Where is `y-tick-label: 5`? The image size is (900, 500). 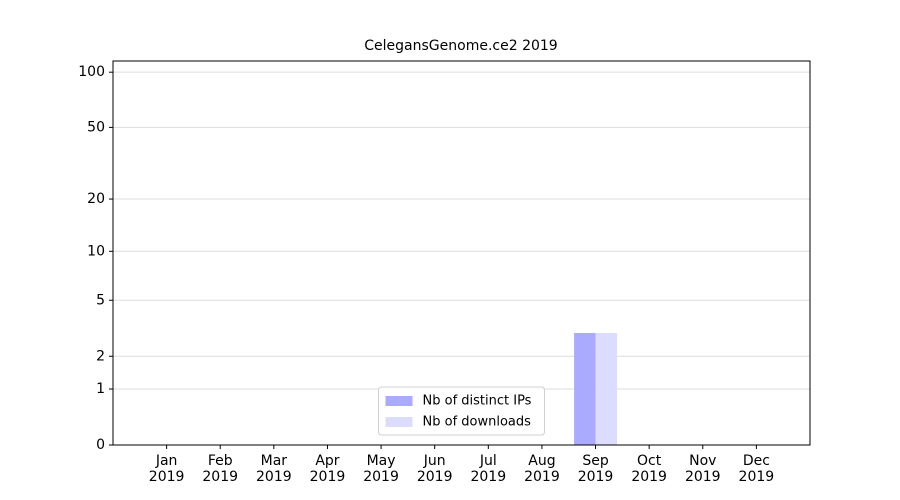 y-tick-label: 5 is located at coordinates (100, 300).